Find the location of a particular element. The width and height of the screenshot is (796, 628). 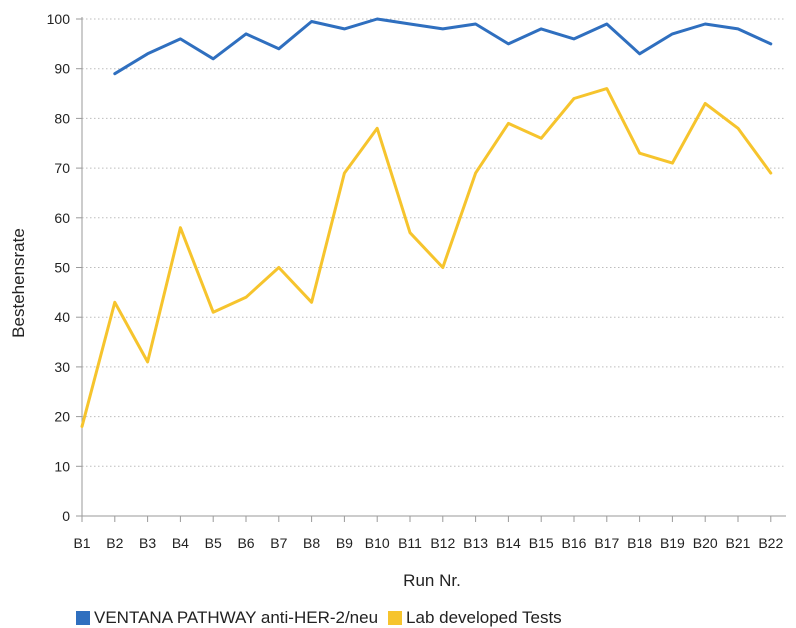

y-tick-label-40: 40 is located at coordinates (62, 317).